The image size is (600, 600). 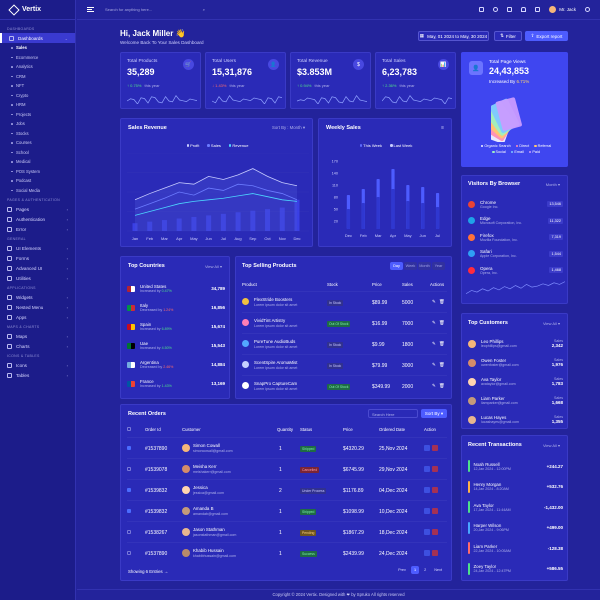 I want to click on sidebar-item-advanced-ui: Advanced UI ›, so click(x=37, y=268).